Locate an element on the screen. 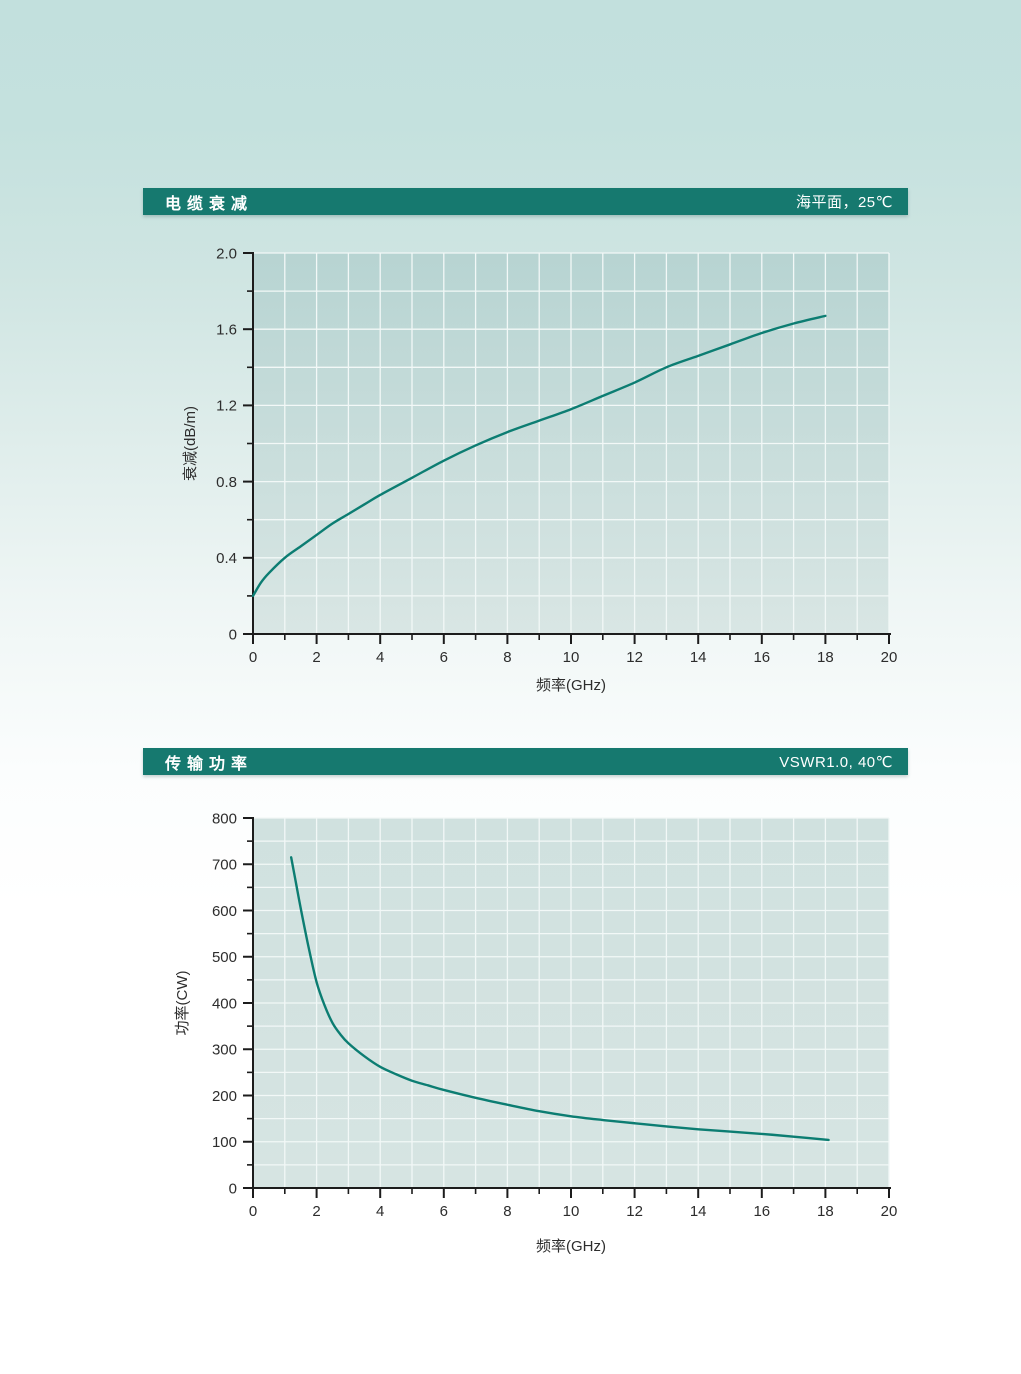 Image resolution: width=1021 pixels, height=1374 pixels. svg-text: 200 is located at coordinates (224, 1096).